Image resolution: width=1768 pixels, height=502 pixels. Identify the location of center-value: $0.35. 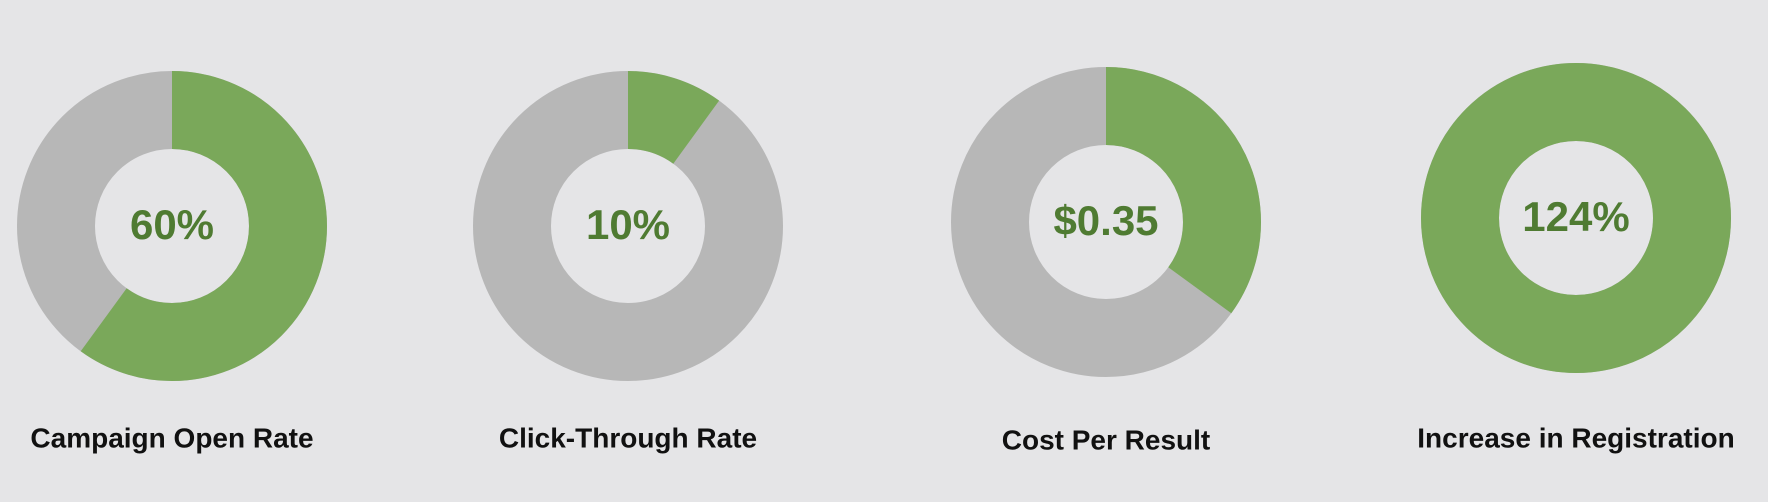
(1105, 220).